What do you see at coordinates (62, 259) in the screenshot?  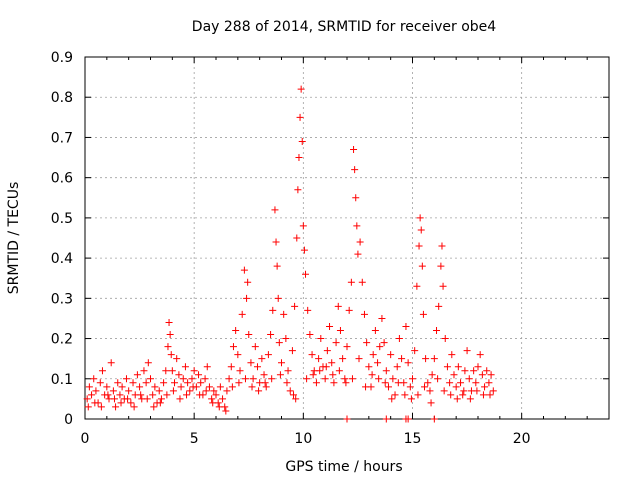 I see `y-tick-label: 0.4` at bounding box center [62, 259].